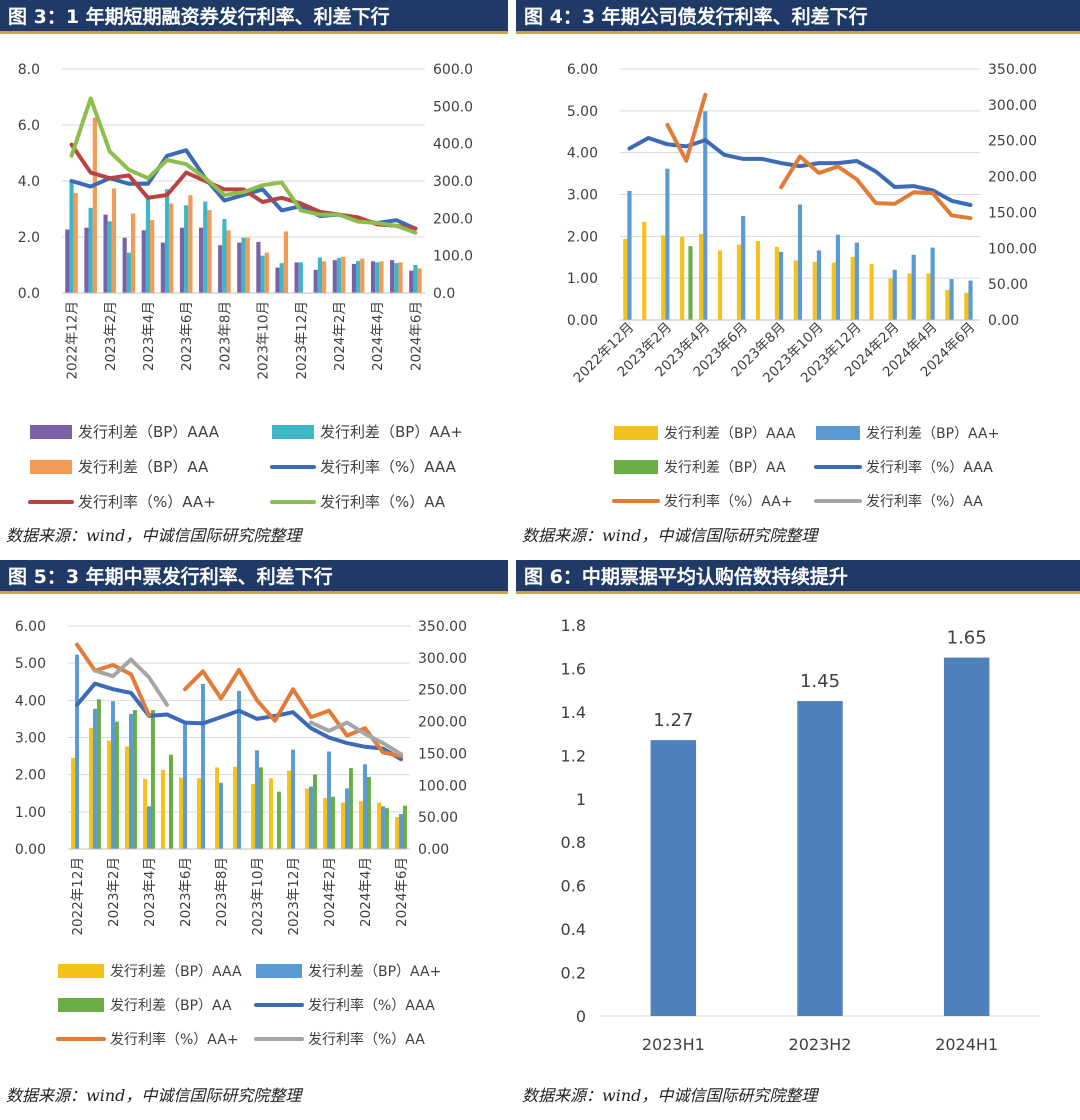 The width and height of the screenshot is (1080, 1120). I want to click on y-right-tick-label: 500.0, so click(453, 107).